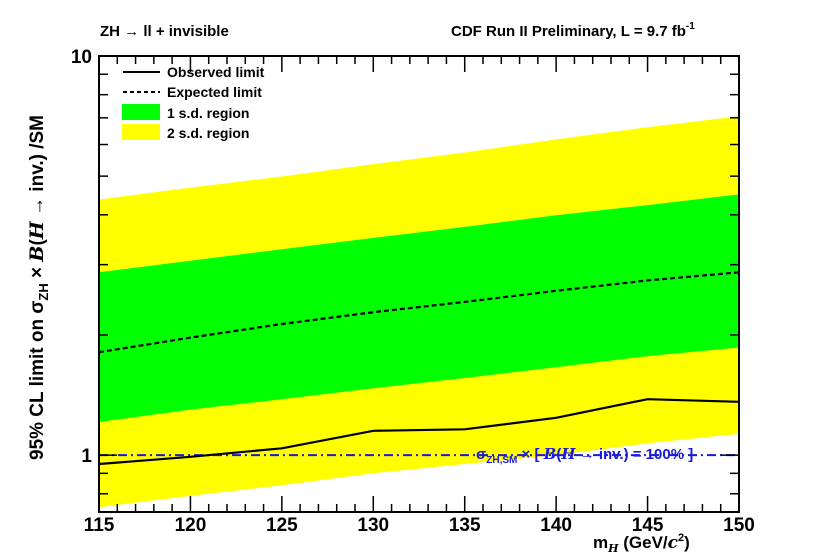 This screenshot has height=557, width=822. I want to click on legend-expected-label: Expected limit, so click(214, 92).